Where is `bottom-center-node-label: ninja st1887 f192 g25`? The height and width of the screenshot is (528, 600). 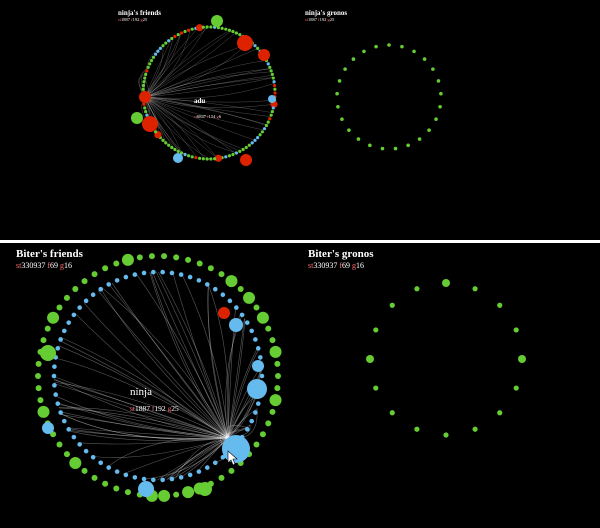 bottom-center-node-label: ninja st1887 f192 g25 is located at coordinates (154, 401).